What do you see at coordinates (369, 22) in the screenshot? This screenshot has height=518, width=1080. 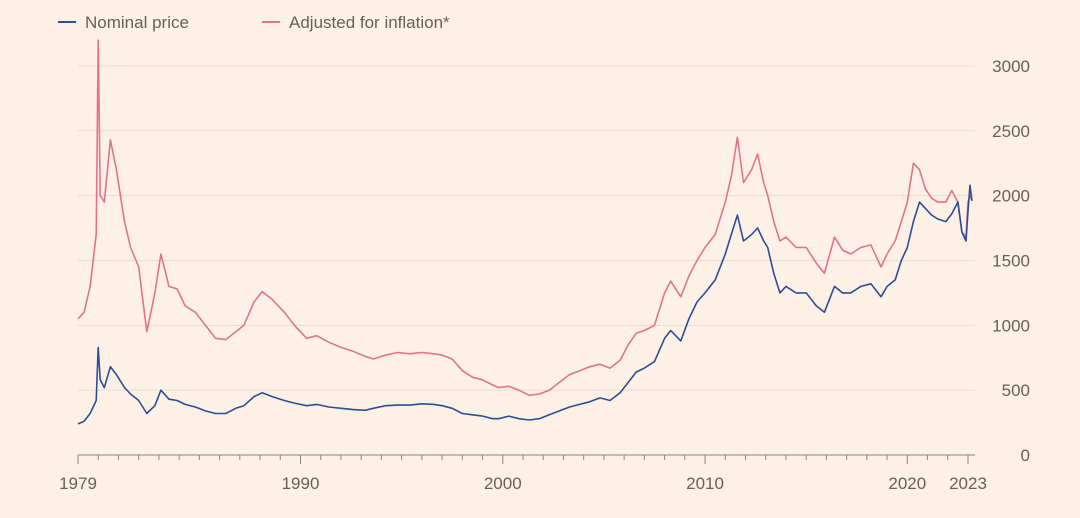 I see `legend-label: Adjusted for inflation*` at bounding box center [369, 22].